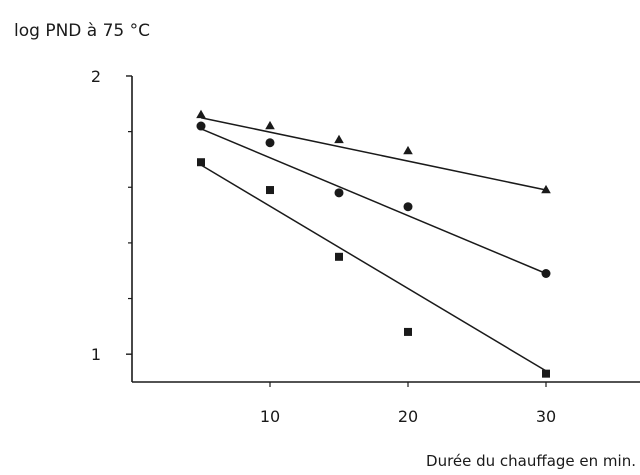 The width and height of the screenshot is (640, 475). What do you see at coordinates (373, 153) in the screenshot?
I see `triangle-fit-line` at bounding box center [373, 153].